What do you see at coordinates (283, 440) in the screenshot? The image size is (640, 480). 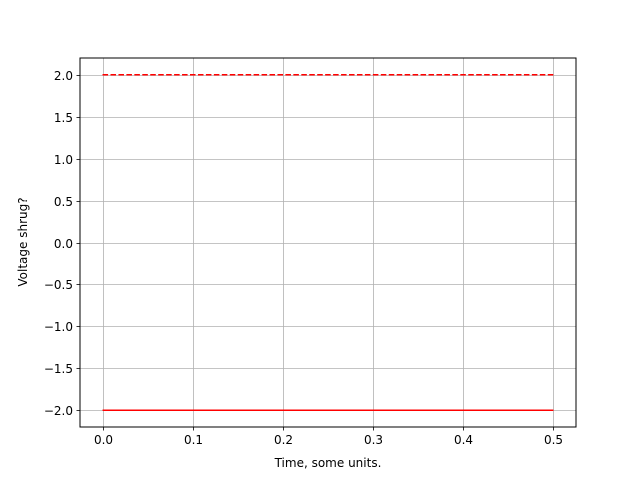 I see `x-tick-label: 0.2` at bounding box center [283, 440].